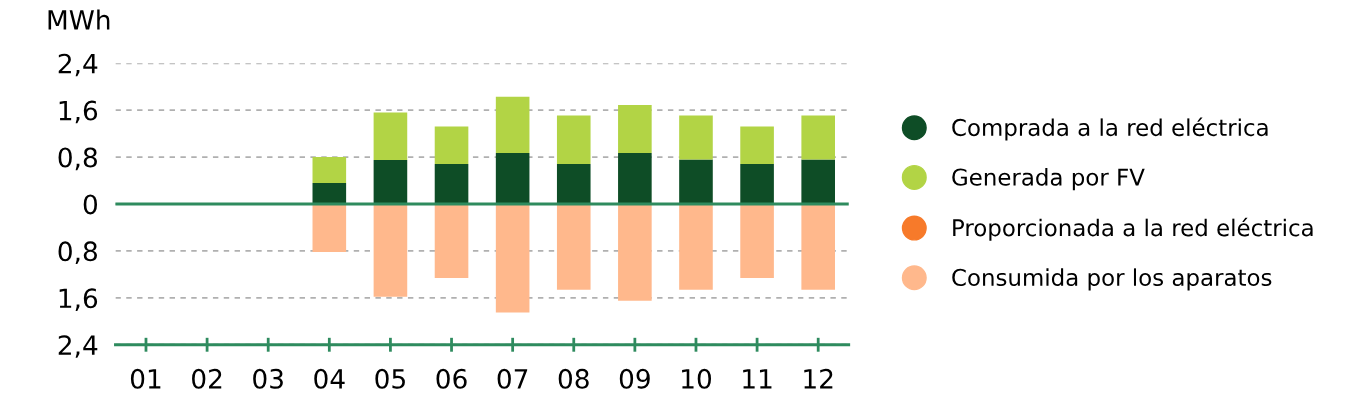 The height and width of the screenshot is (408, 1358). I want to click on x-tick-label: 01, so click(145, 378).